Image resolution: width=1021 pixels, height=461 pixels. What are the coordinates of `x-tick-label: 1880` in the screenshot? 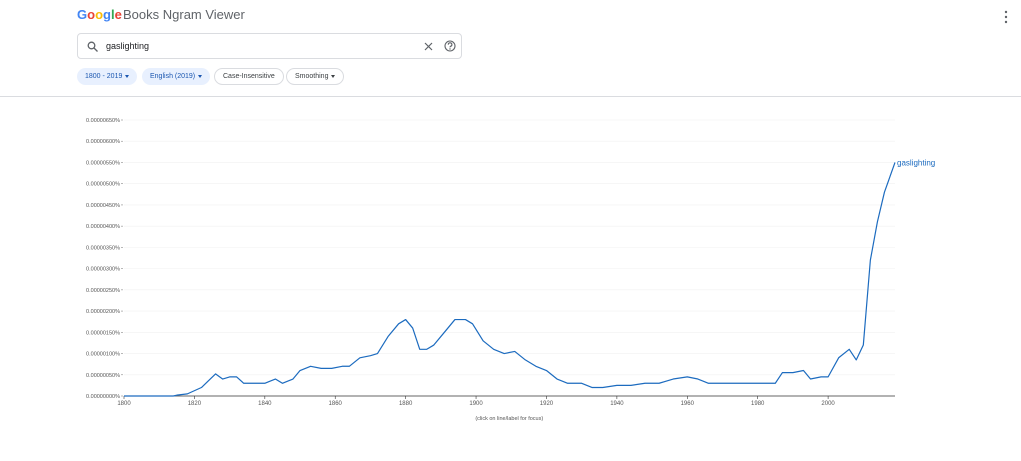 It's located at (406, 404).